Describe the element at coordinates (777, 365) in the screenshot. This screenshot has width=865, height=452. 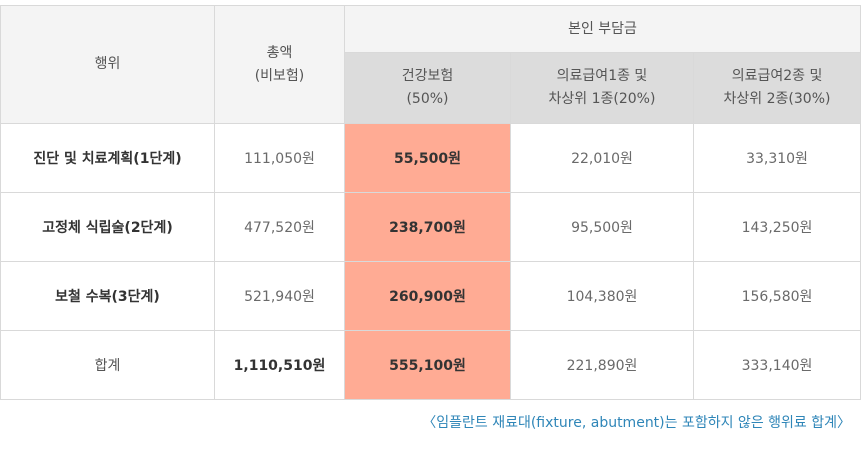
I see `total-aid2: 333,140원` at that location.